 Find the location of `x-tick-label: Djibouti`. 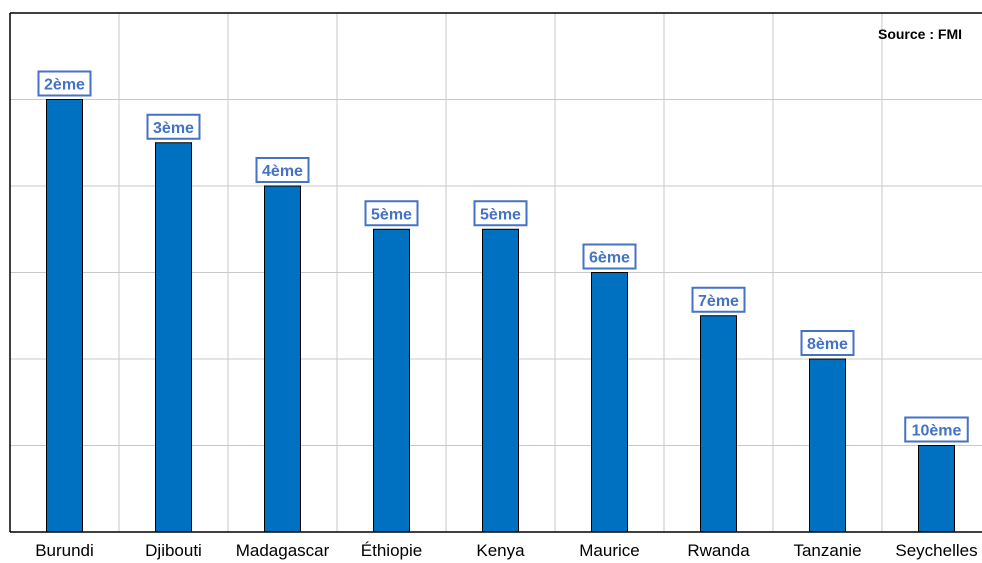

x-tick-label: Djibouti is located at coordinates (173, 550).